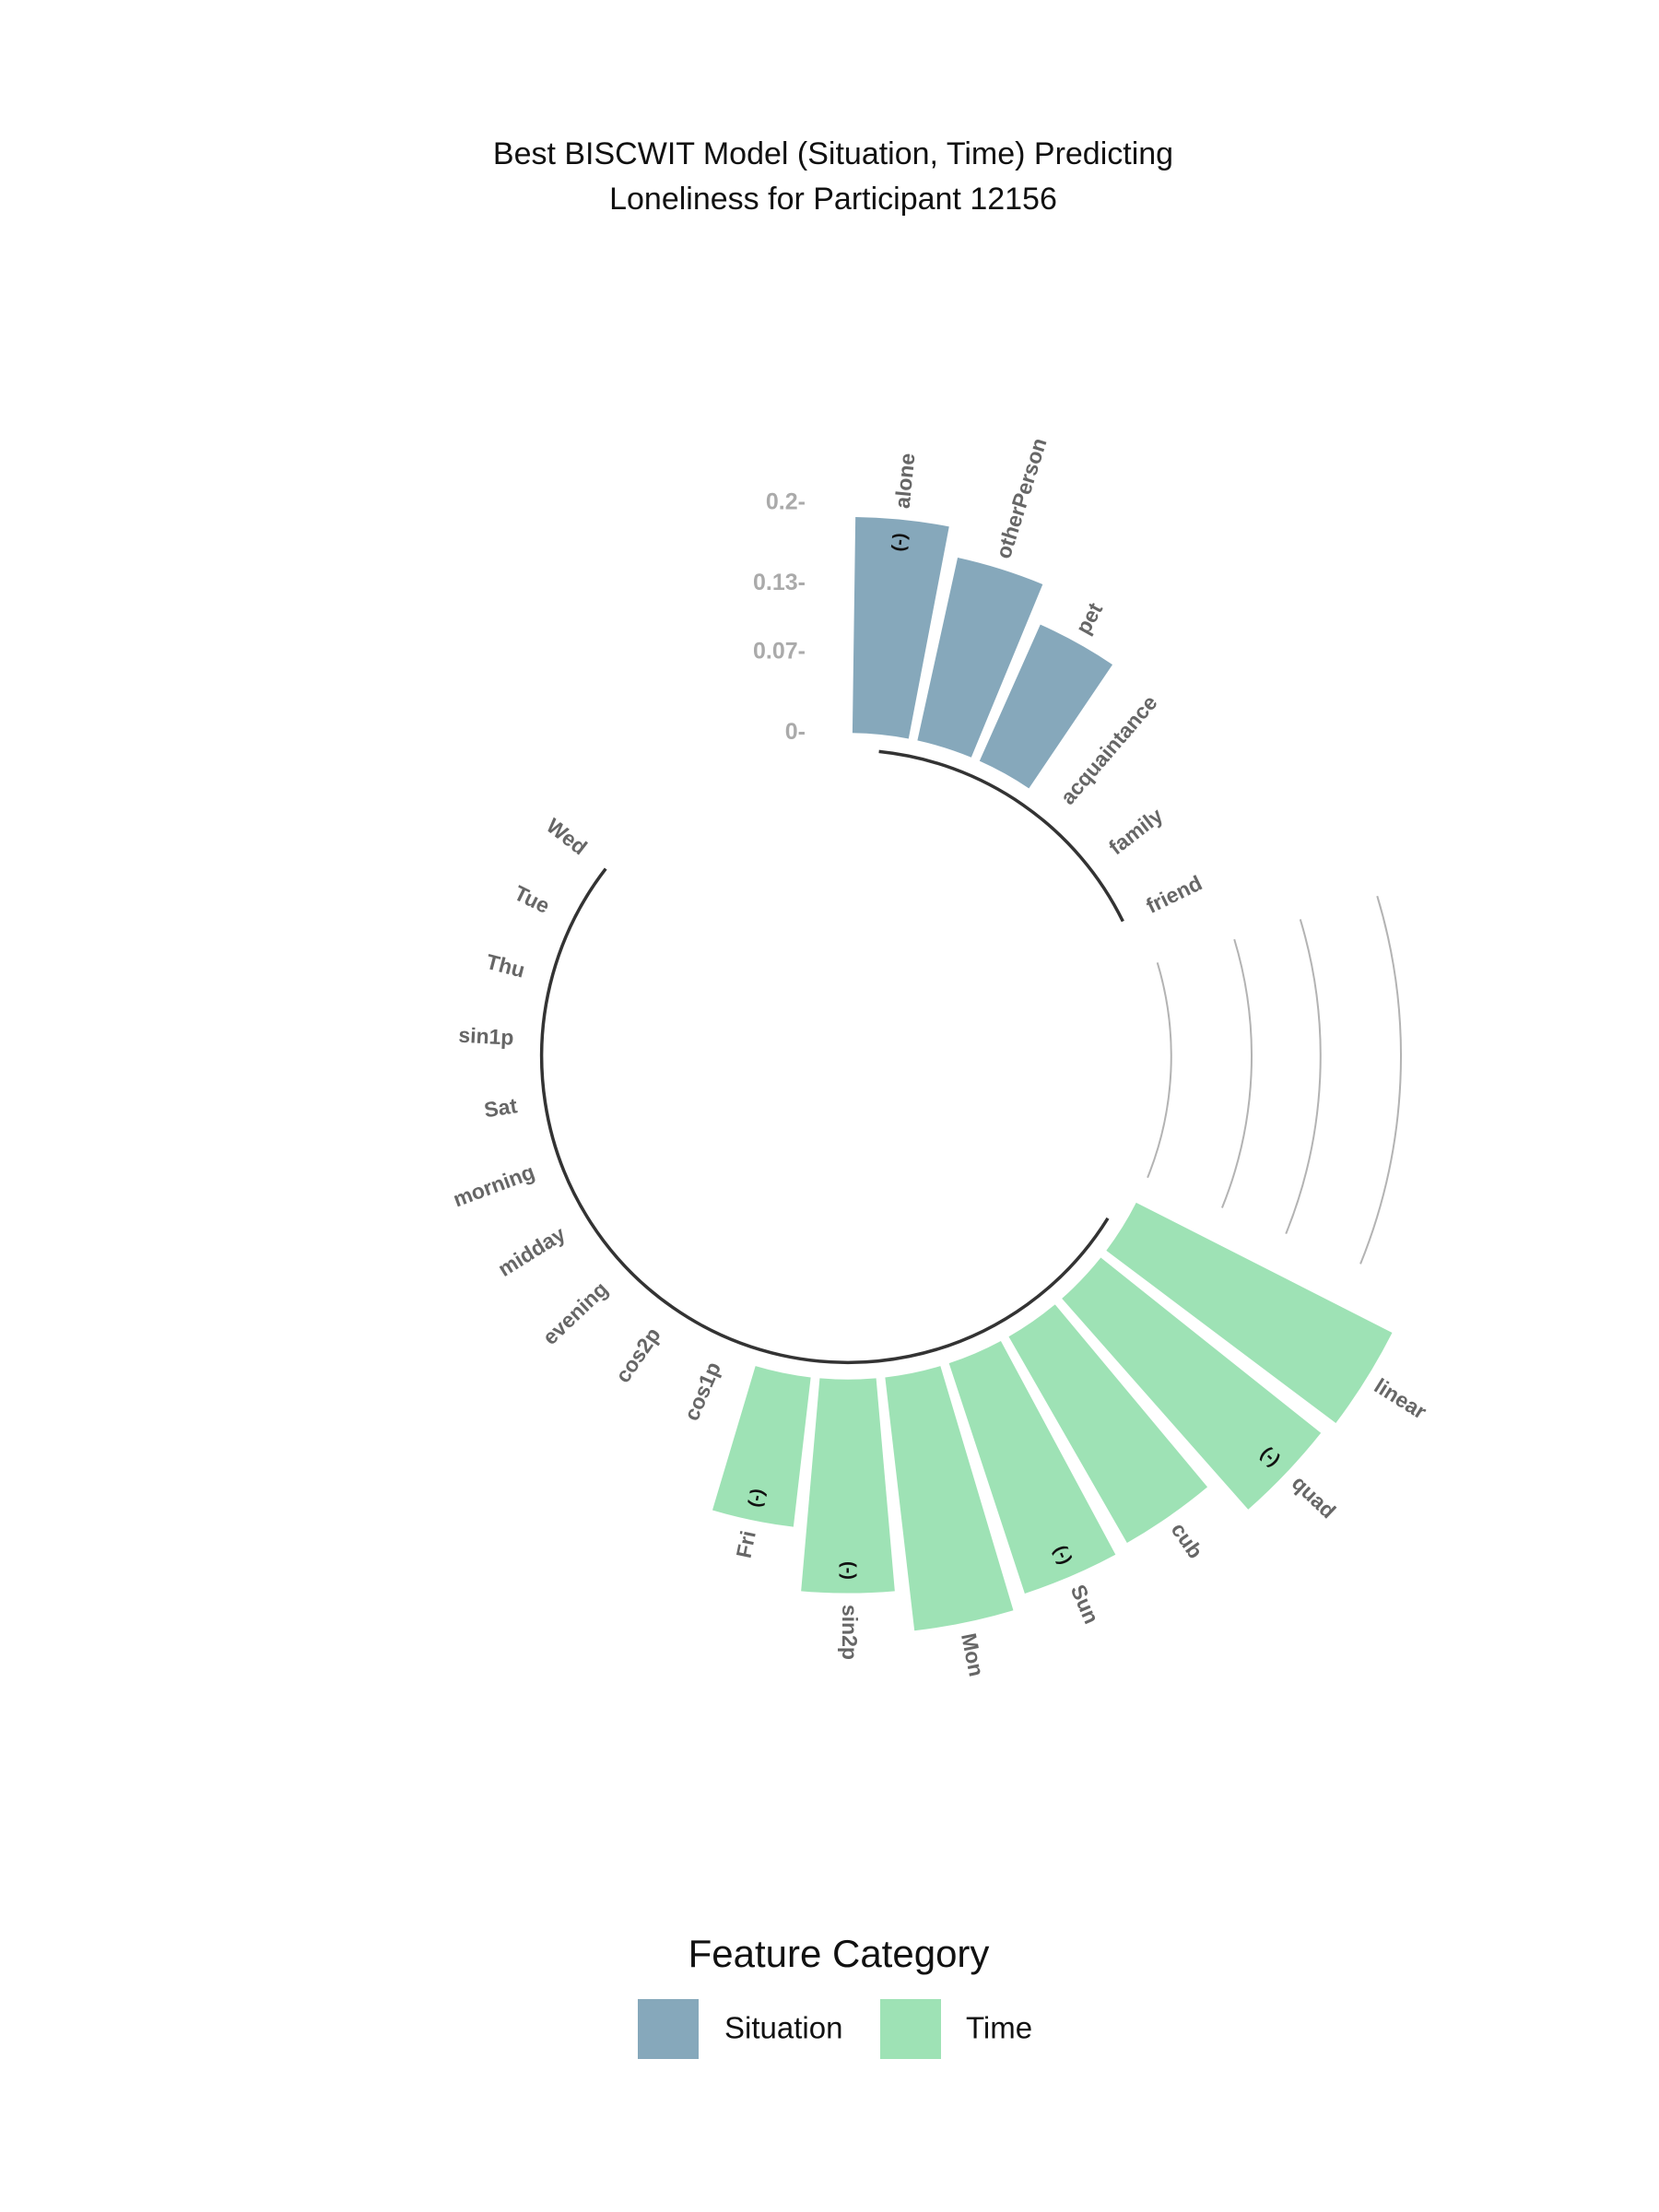  What do you see at coordinates (1401, 1398) in the screenshot?
I see `category-label: linear` at bounding box center [1401, 1398].